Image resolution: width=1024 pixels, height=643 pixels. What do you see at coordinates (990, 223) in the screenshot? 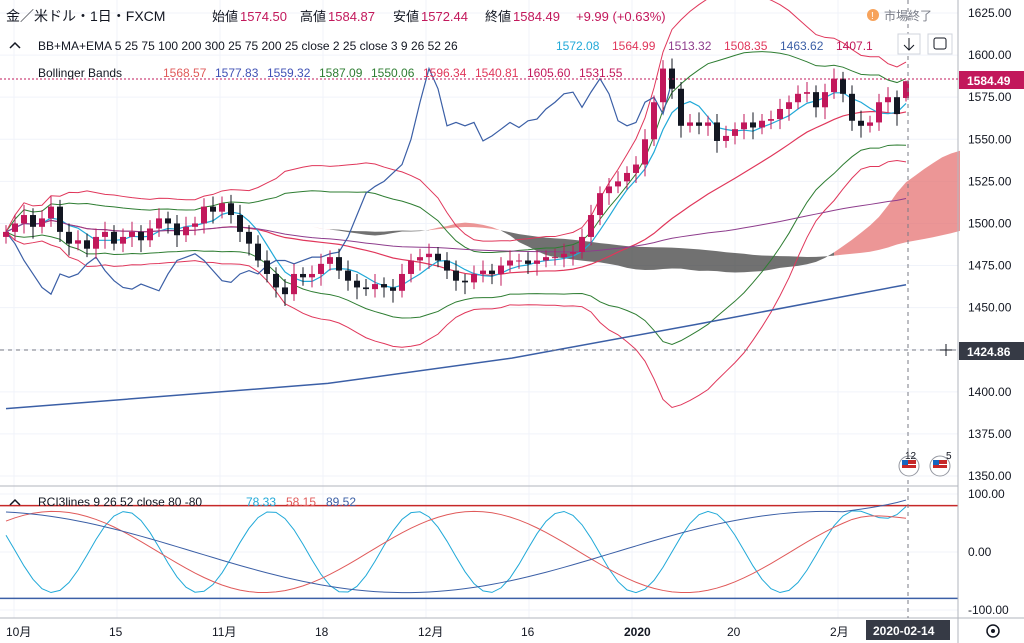
I see `price-tick-label: 1500.00` at bounding box center [990, 223].